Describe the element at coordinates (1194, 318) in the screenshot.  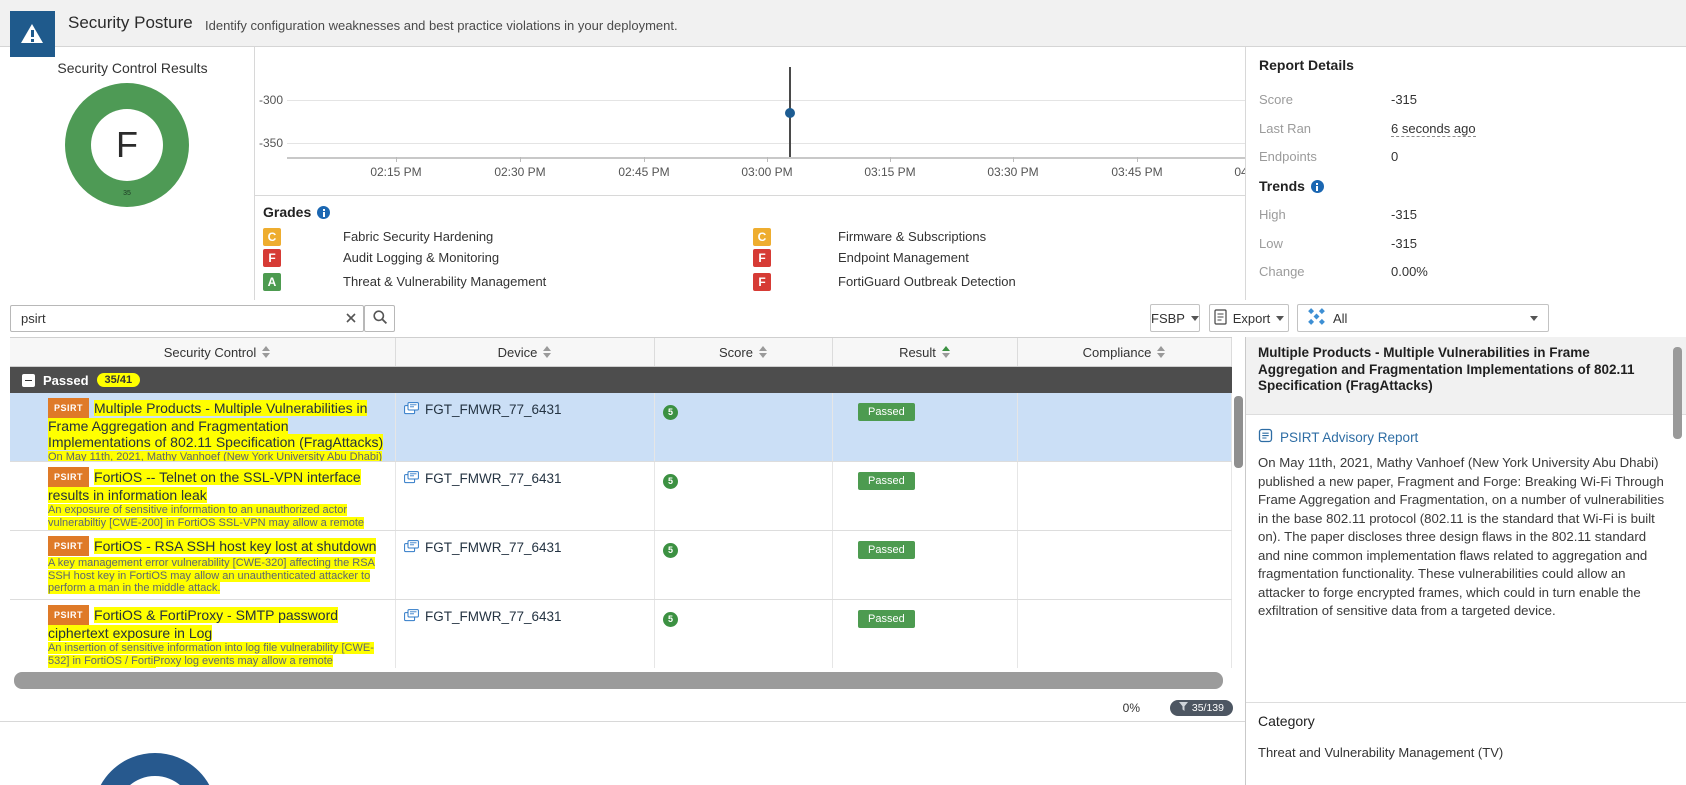
I see `chevron-down-icon` at that location.